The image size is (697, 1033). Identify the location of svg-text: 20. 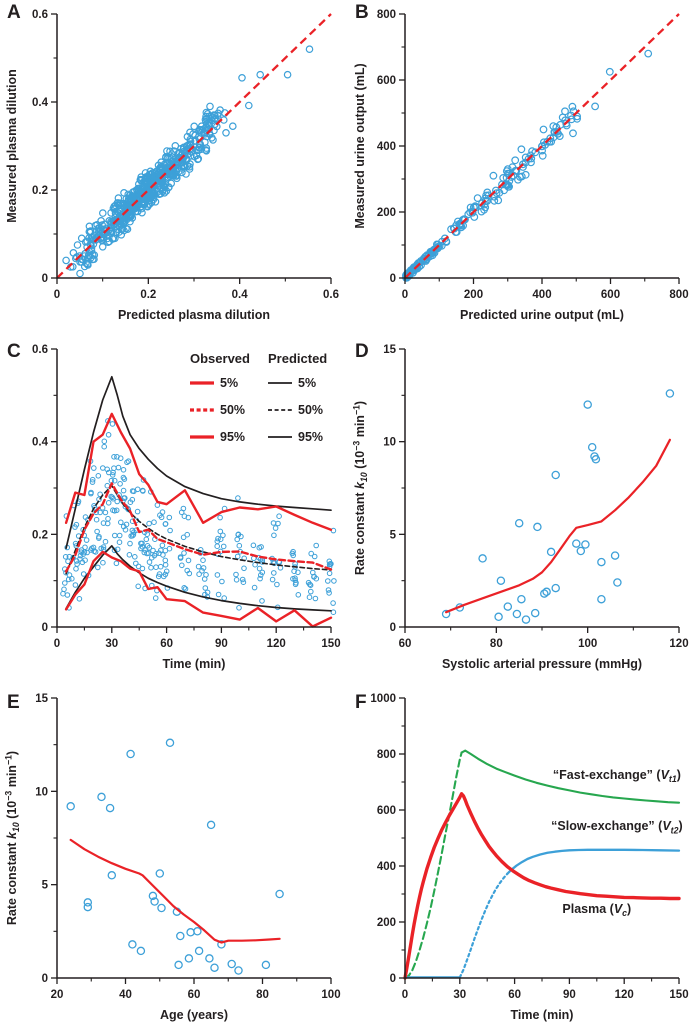
(57, 995).